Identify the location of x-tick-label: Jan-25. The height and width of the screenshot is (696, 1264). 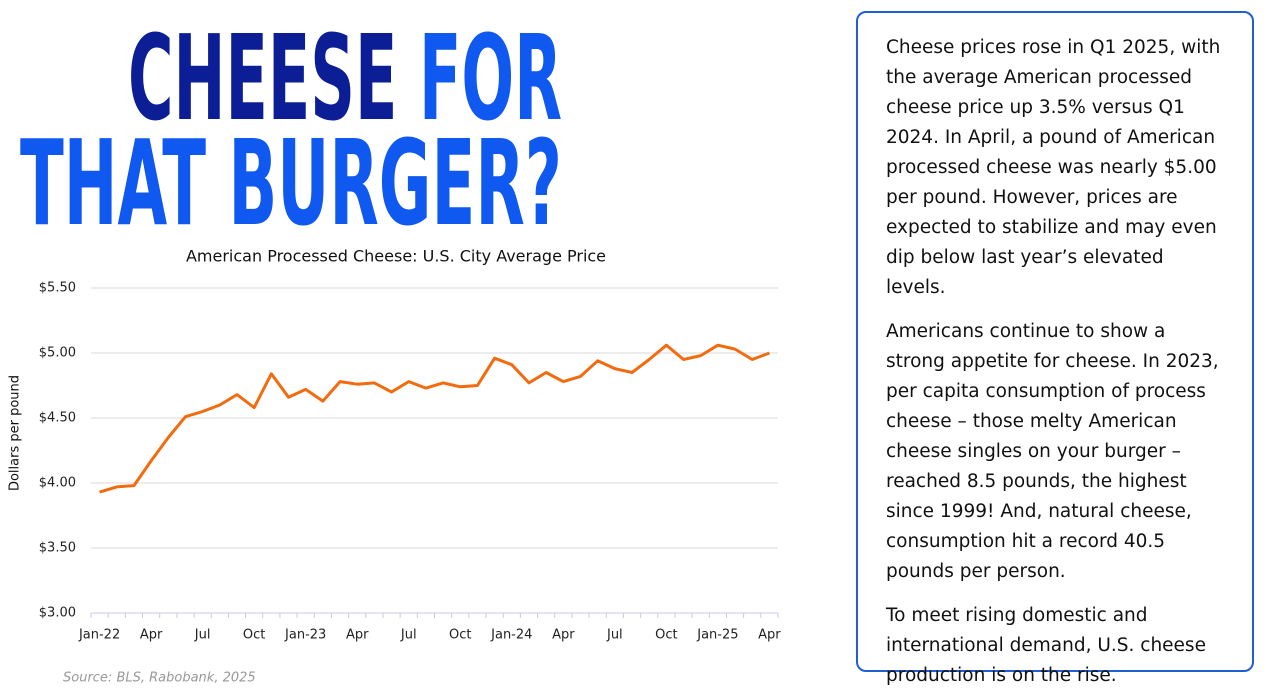
(717, 635).